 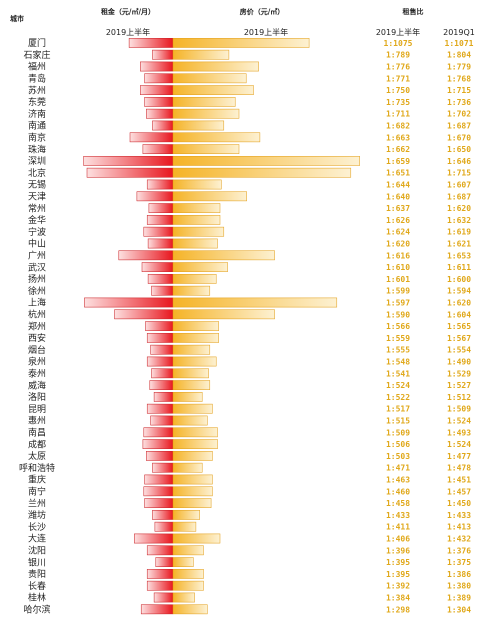 What do you see at coordinates (398, 55) in the screenshot?
I see `ratio-h1-label: 1:789` at bounding box center [398, 55].